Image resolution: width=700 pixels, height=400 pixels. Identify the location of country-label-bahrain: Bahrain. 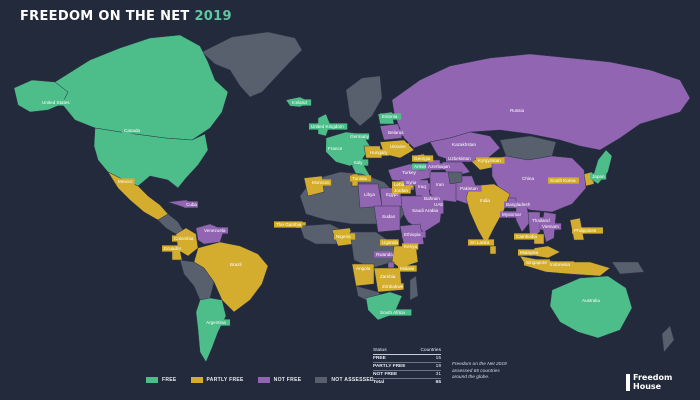
(433, 198).